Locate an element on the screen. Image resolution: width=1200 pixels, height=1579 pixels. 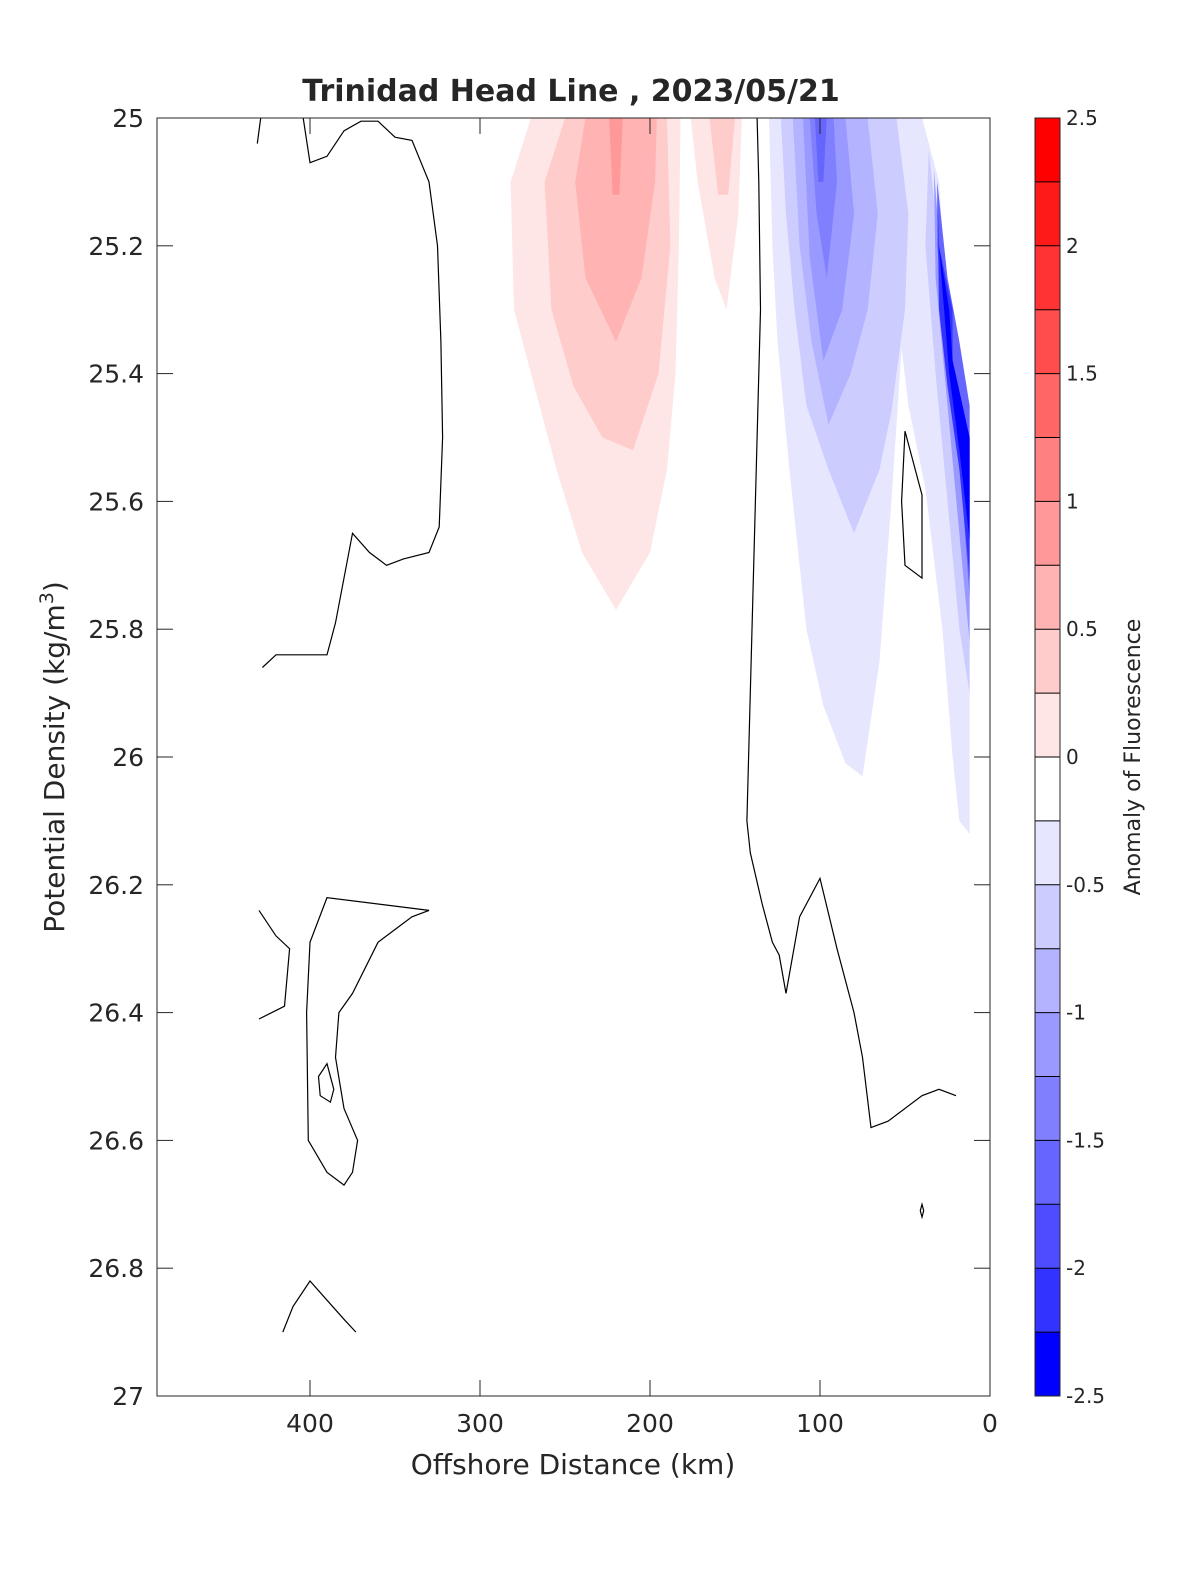
colorbar-tick-label: 0.5 is located at coordinates (1082, 629).